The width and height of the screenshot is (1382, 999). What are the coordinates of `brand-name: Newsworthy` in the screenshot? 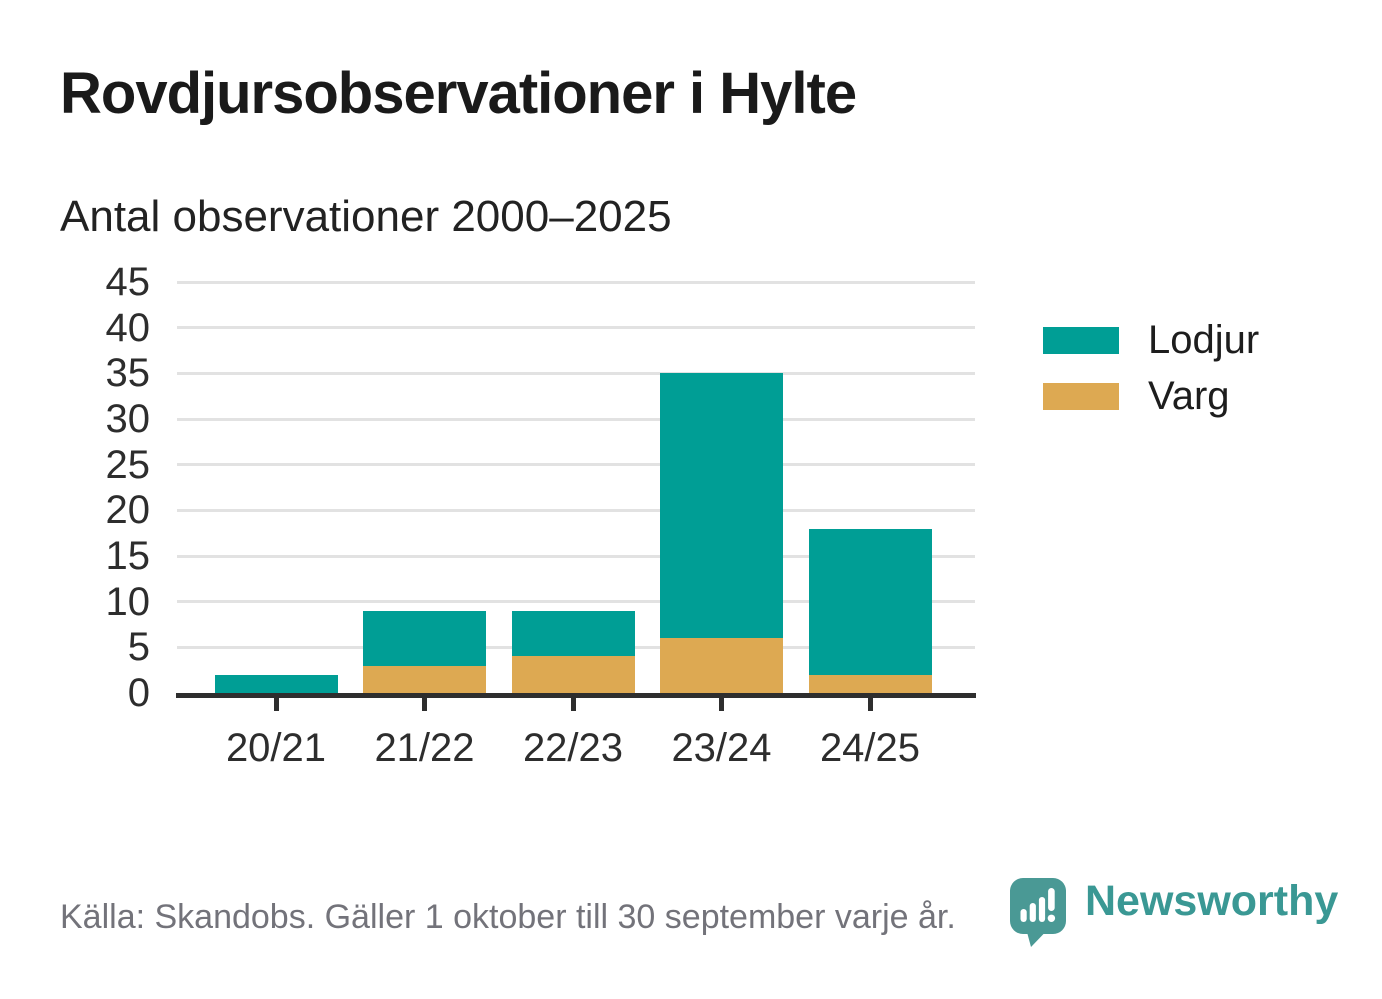 It's located at (1212, 901).